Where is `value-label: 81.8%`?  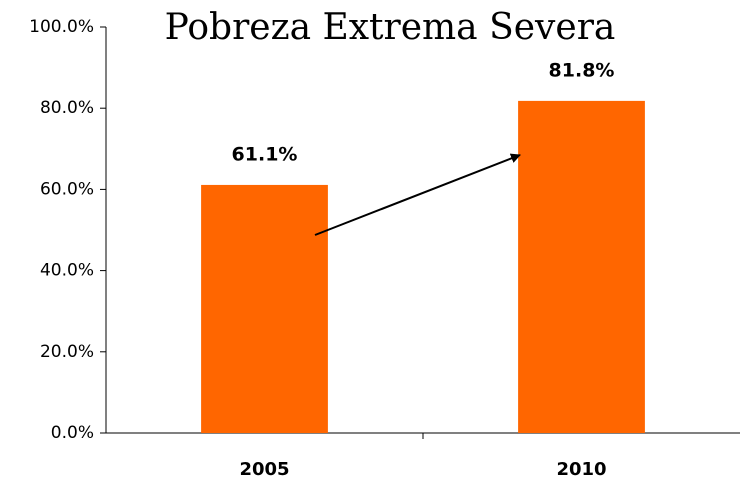
value-label: 81.8% is located at coordinates (582, 70).